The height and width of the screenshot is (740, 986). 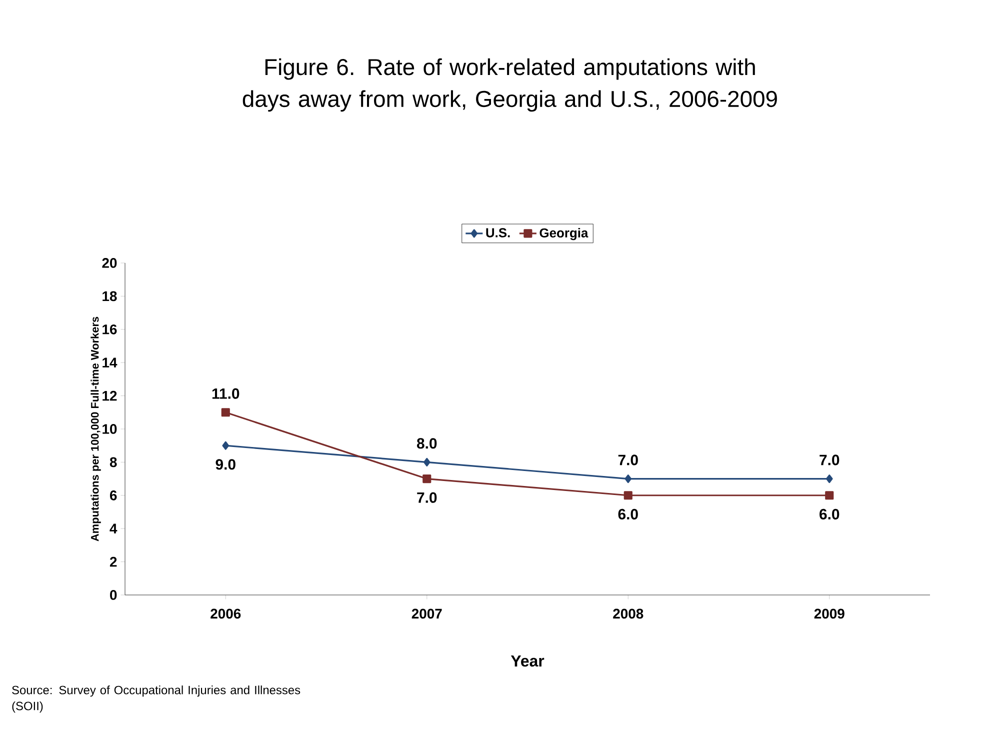 I want to click on y-tick-label: 8, so click(x=113, y=462).